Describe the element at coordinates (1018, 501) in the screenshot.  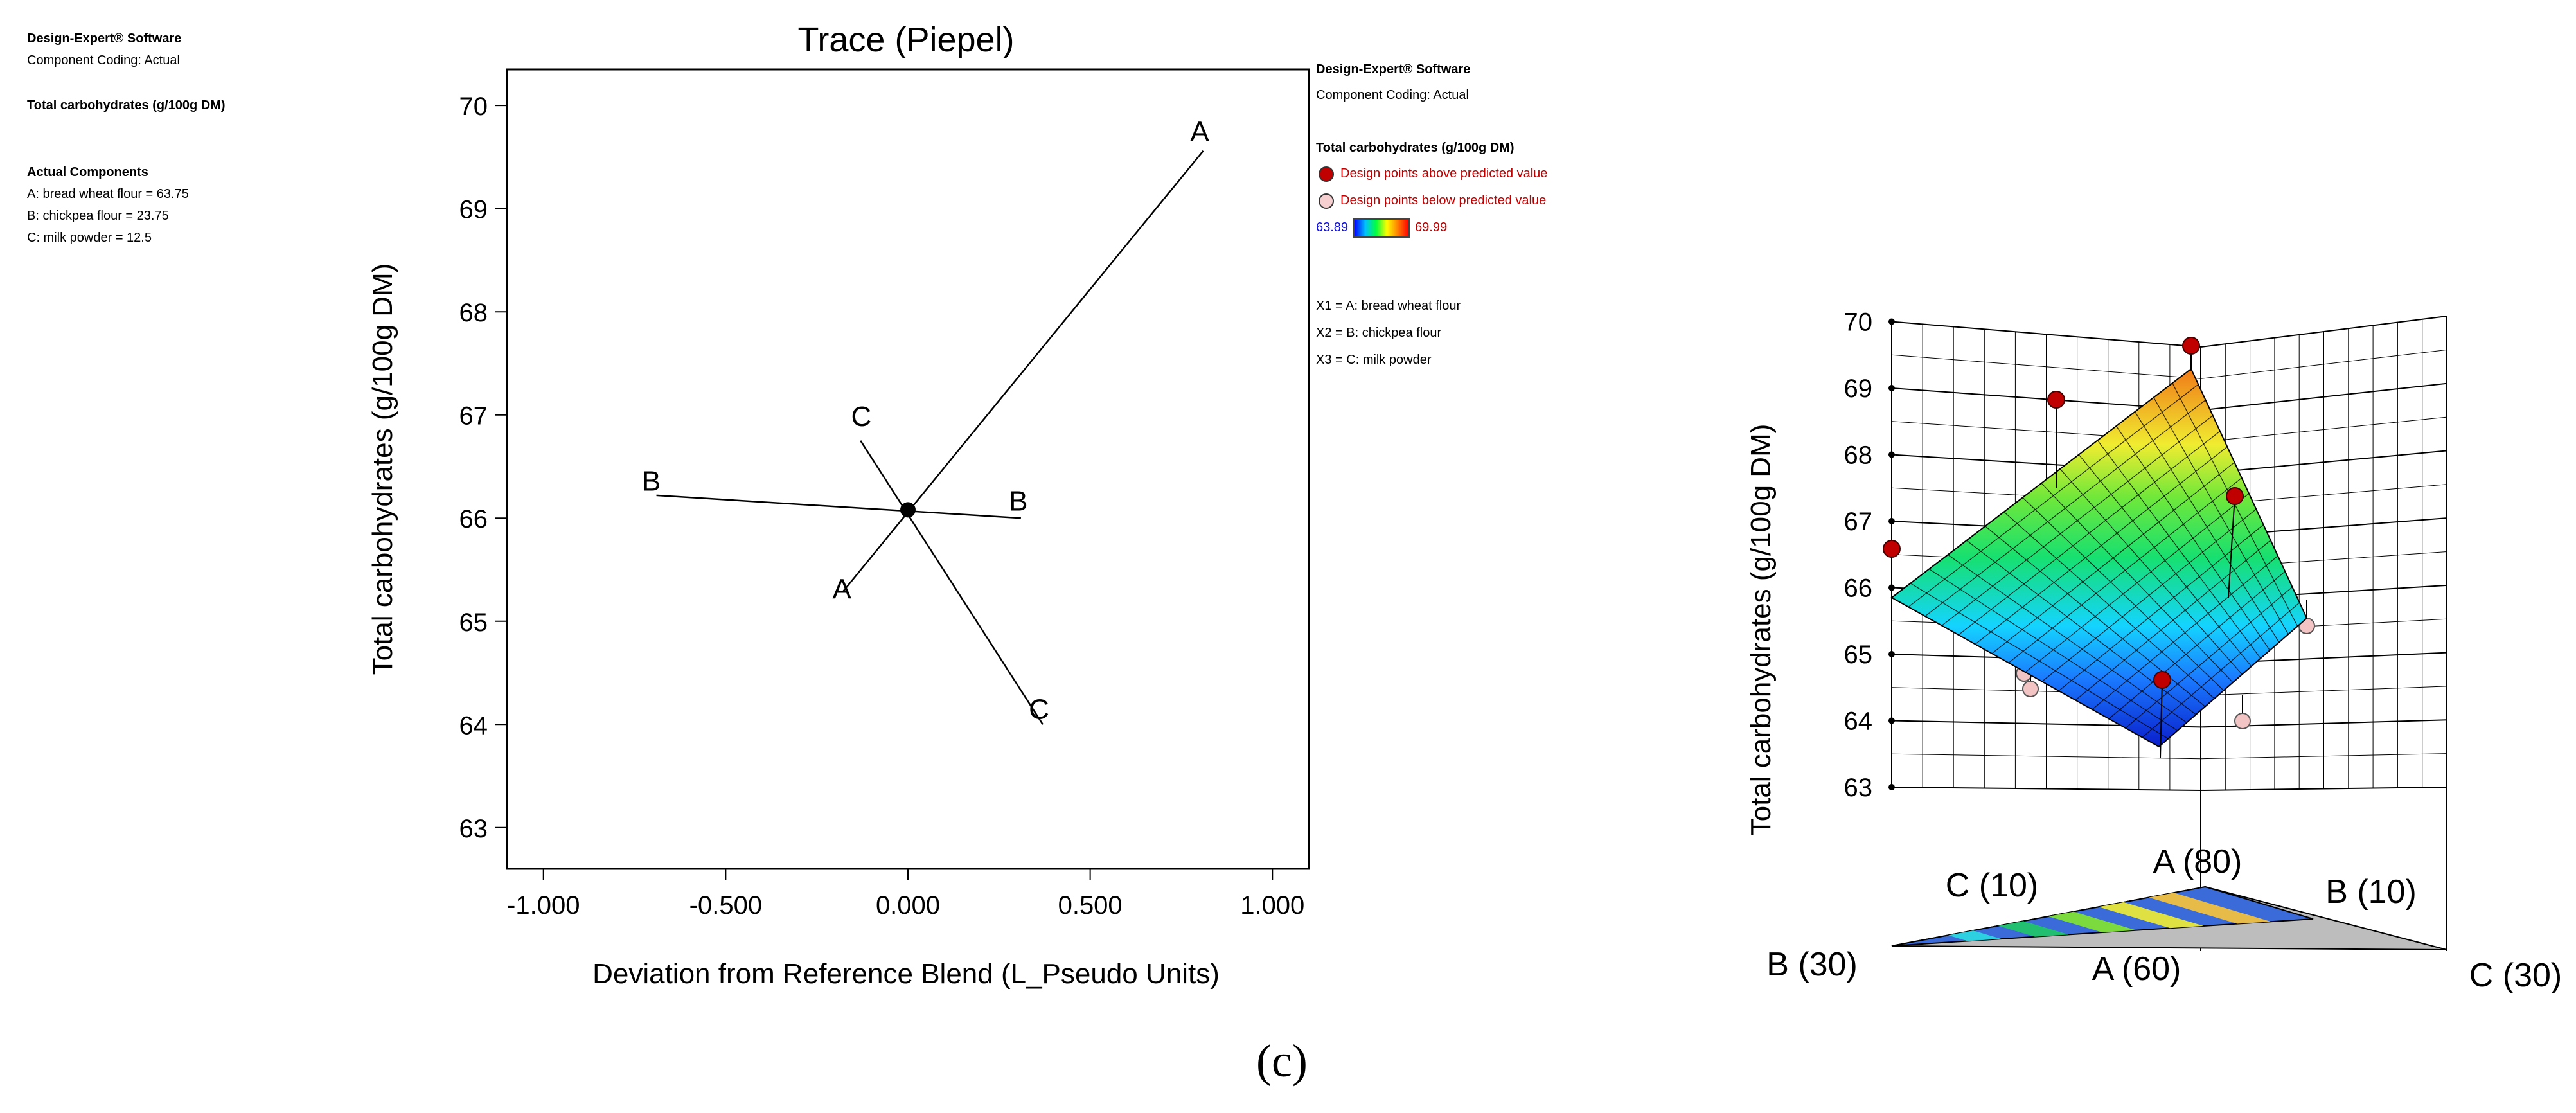
I see `trace-label-end-b: B` at that location.